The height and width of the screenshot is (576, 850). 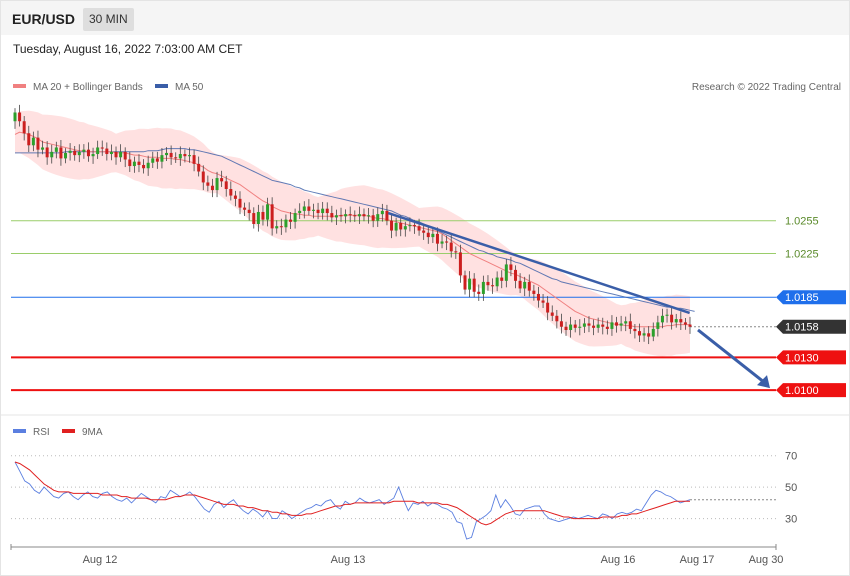 I want to click on chart-timestamp: Tuesday, August 16, 2022 7:03:00 AM CET, so click(x=128, y=49).